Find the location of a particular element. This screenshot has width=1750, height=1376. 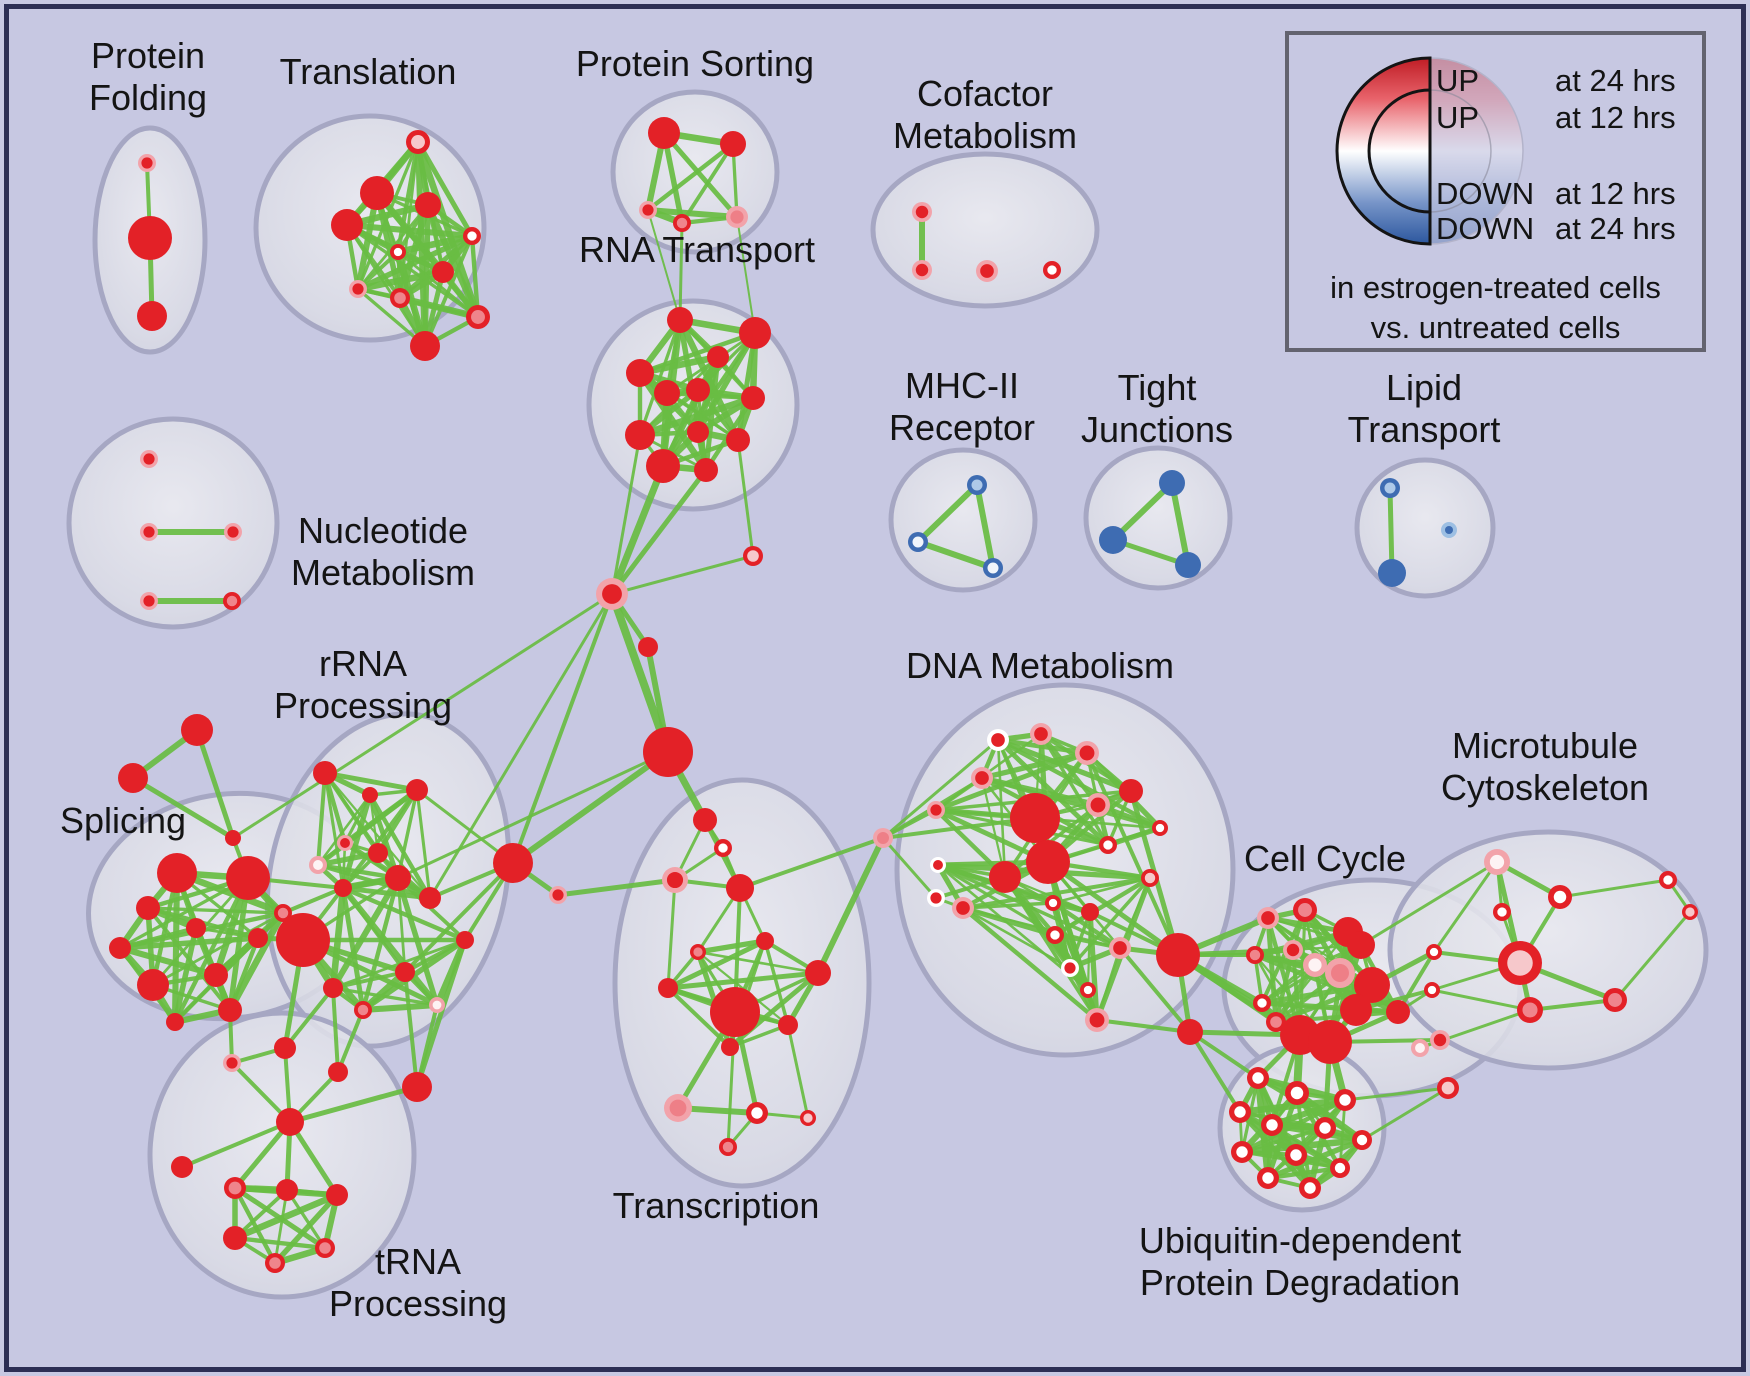

network-node-tn7 is located at coordinates (287, 1190).